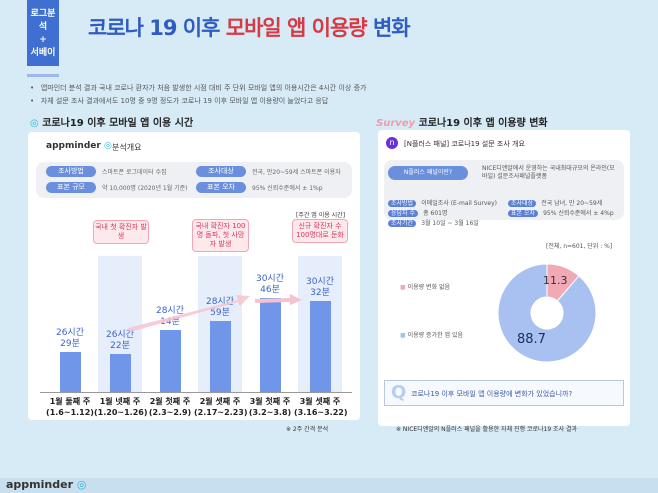  I want to click on donut-slice, so click(547, 313).